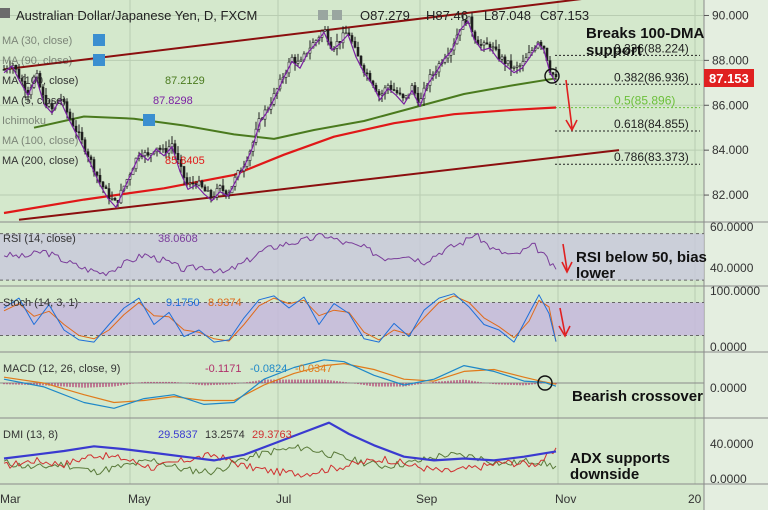  I want to click on annotation-rsi-2: lower, so click(595, 273).